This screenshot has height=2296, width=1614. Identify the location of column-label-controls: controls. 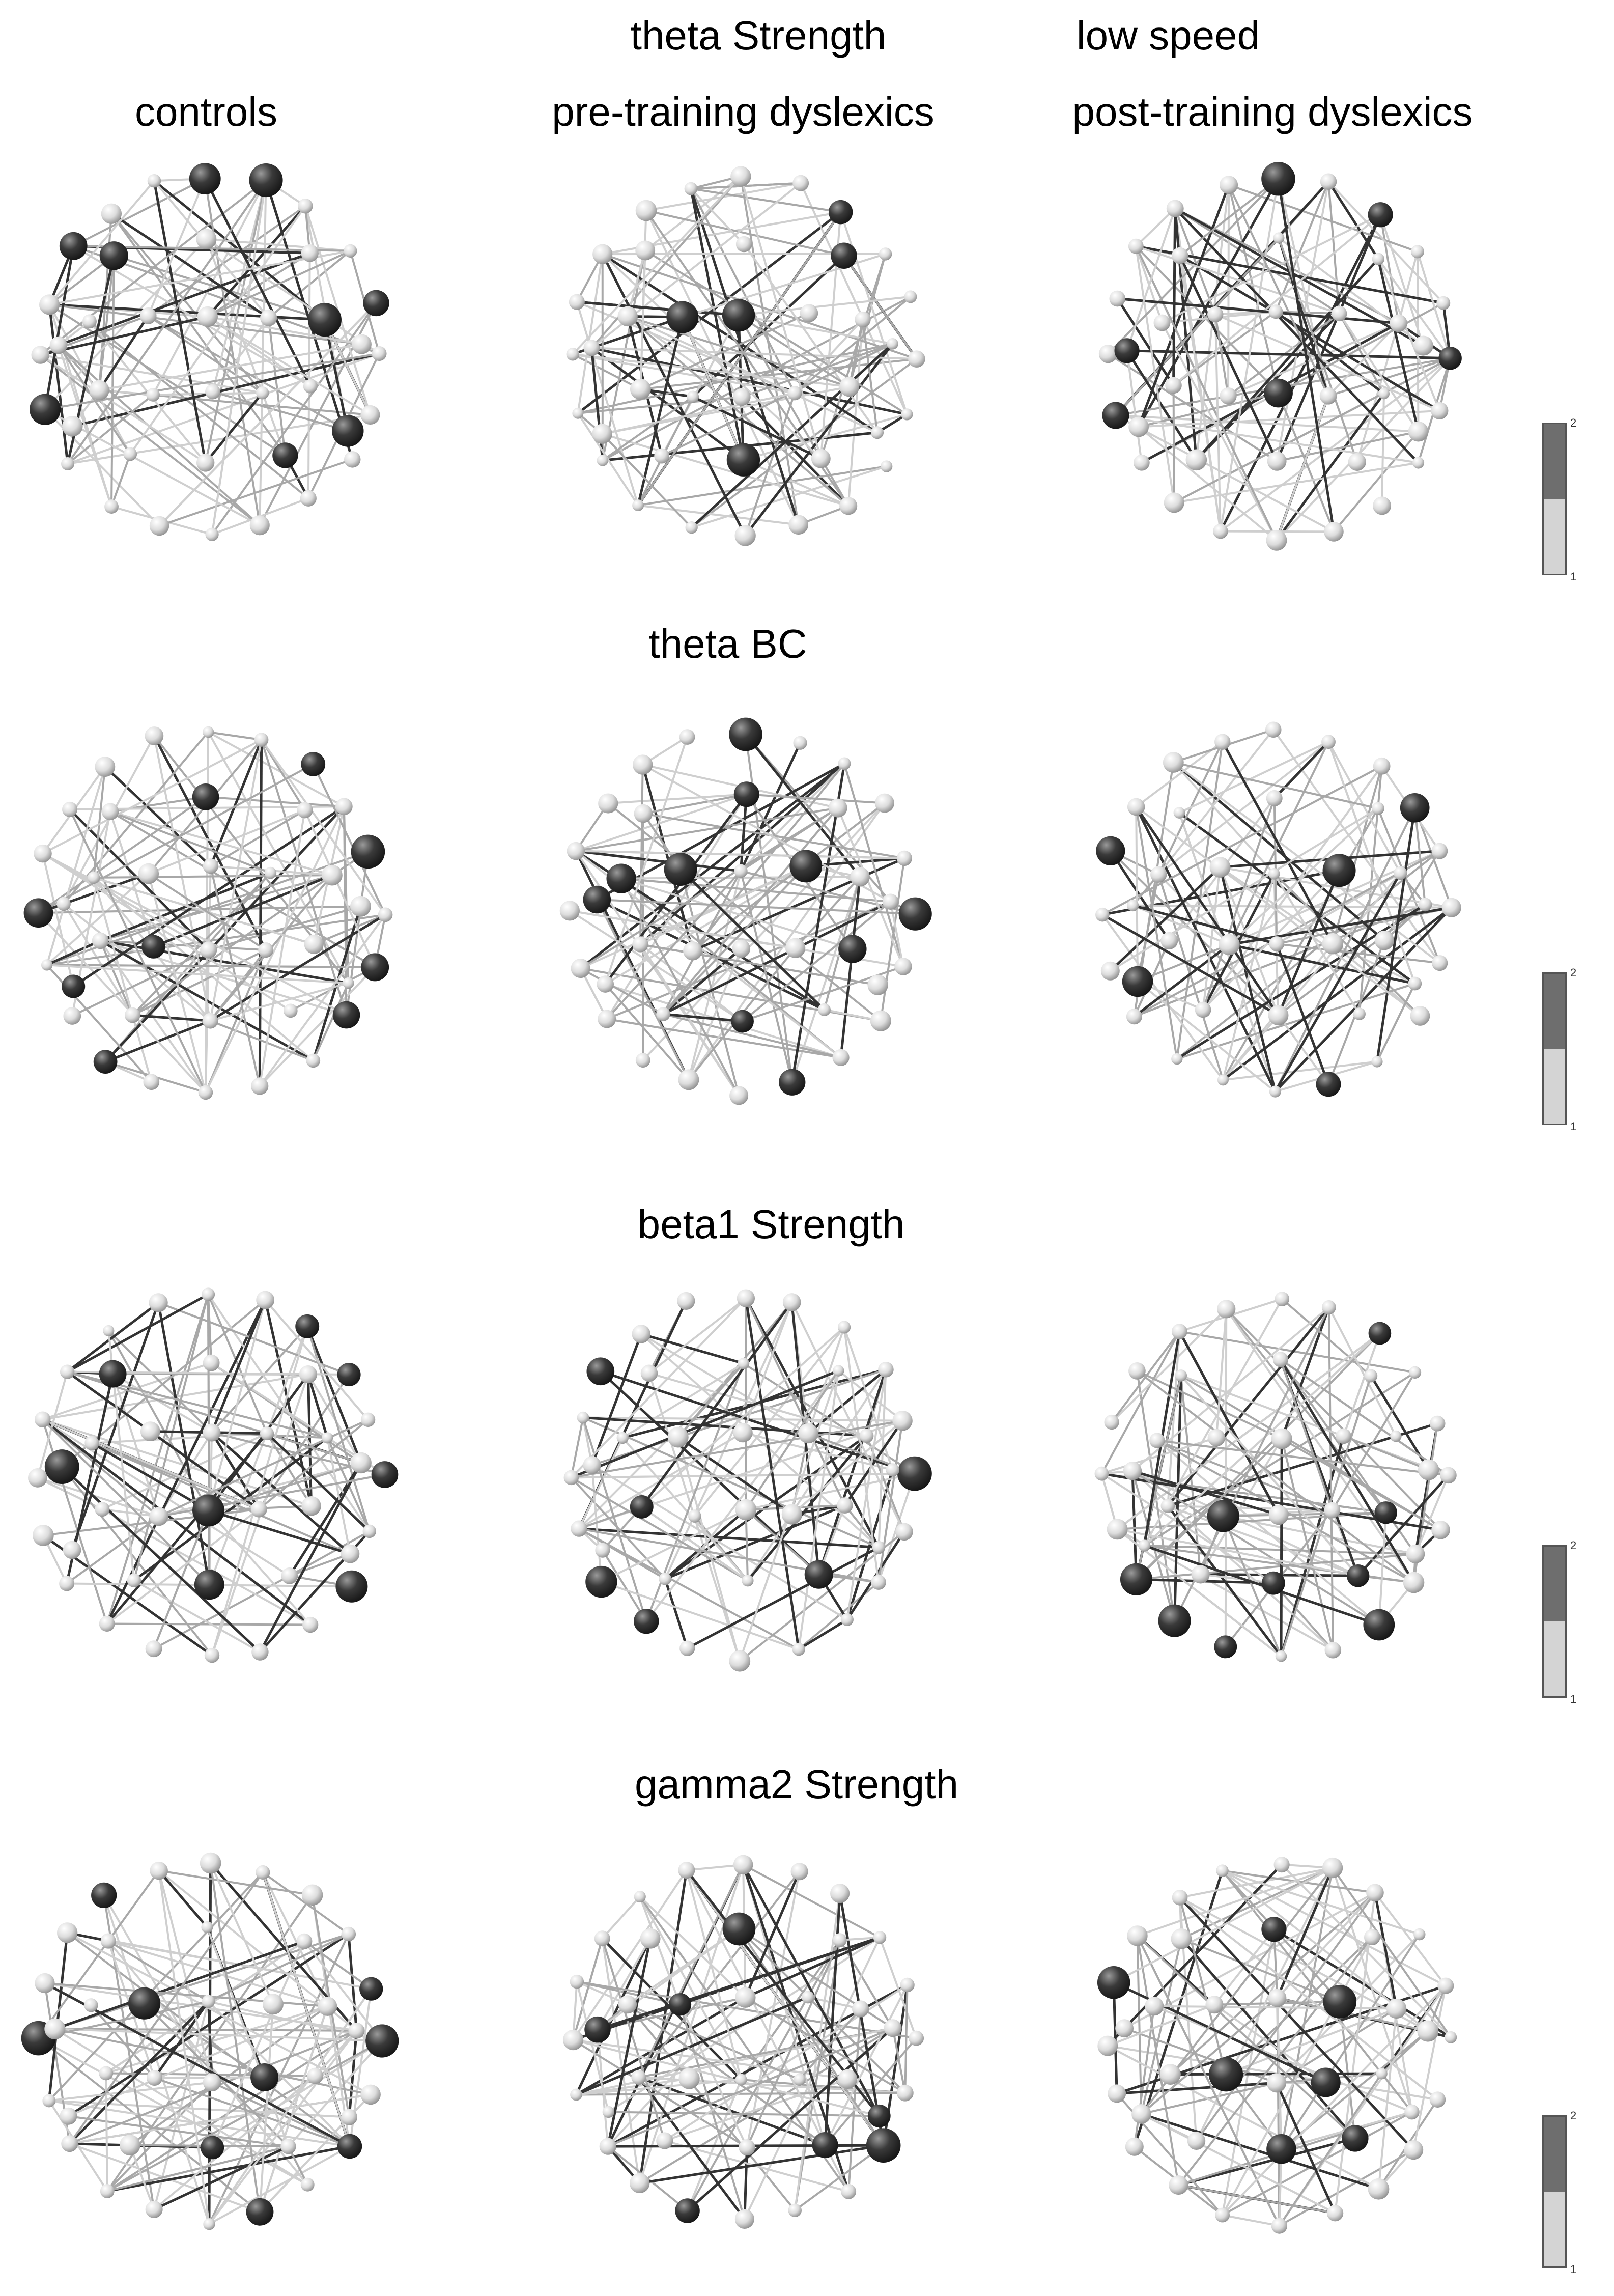
(206, 111).